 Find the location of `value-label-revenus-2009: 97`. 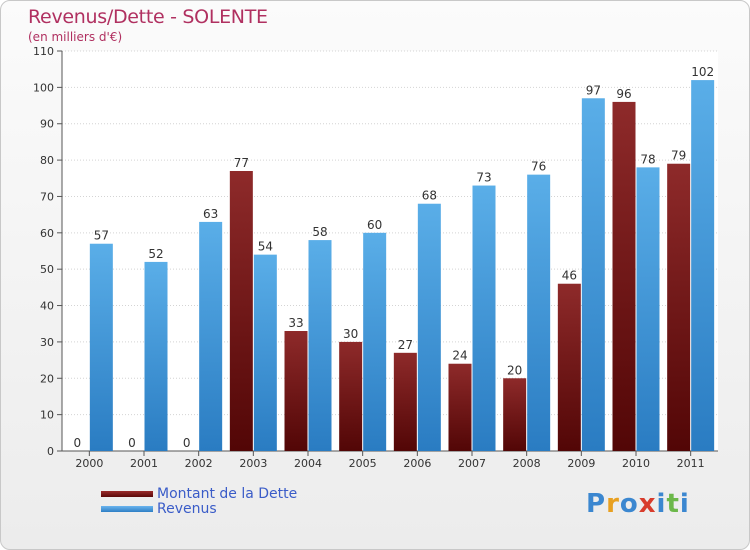

value-label-revenus-2009: 97 is located at coordinates (593, 90).